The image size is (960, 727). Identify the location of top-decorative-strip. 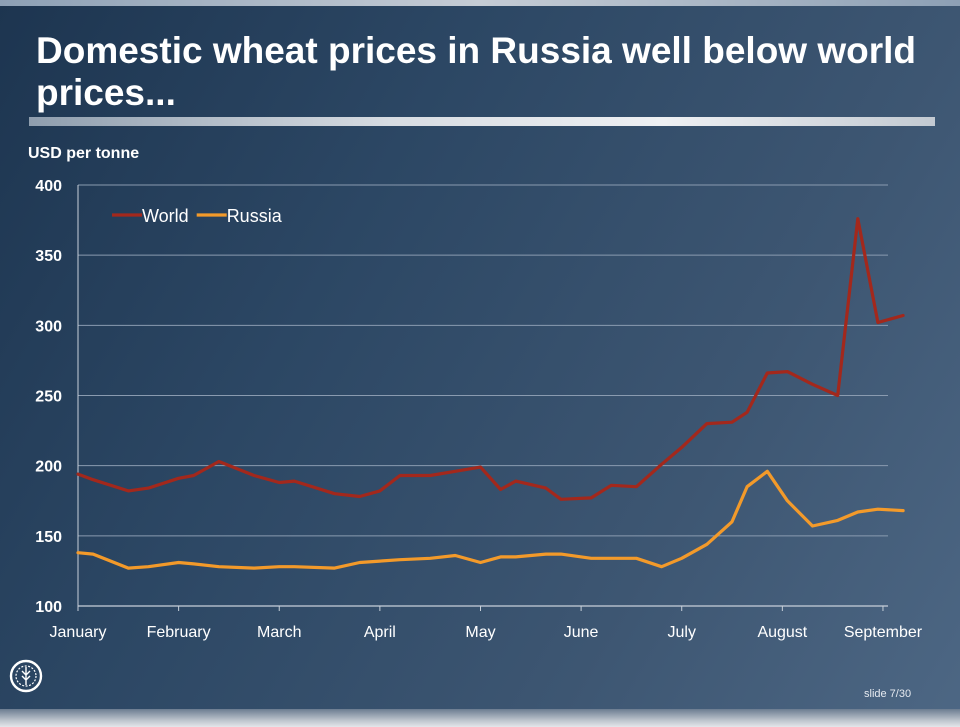
(480, 3).